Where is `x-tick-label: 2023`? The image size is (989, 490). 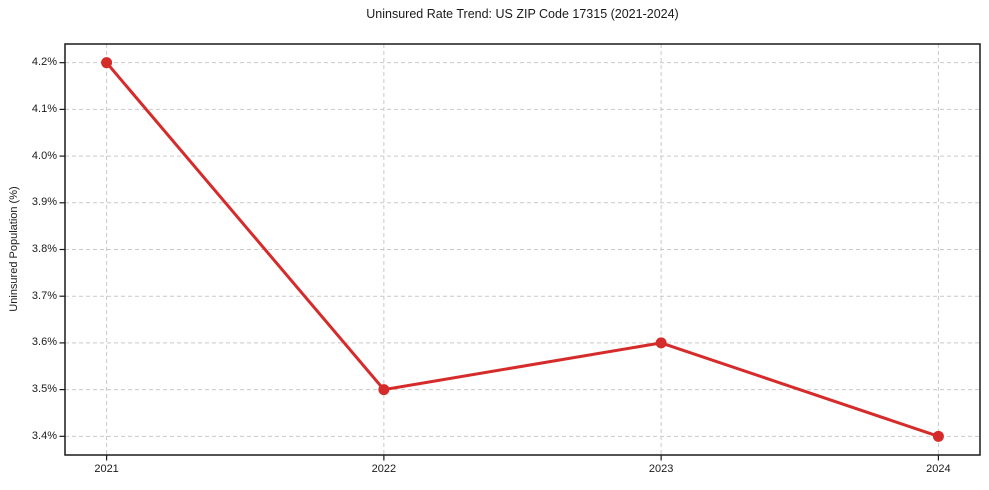 x-tick-label: 2023 is located at coordinates (661, 469).